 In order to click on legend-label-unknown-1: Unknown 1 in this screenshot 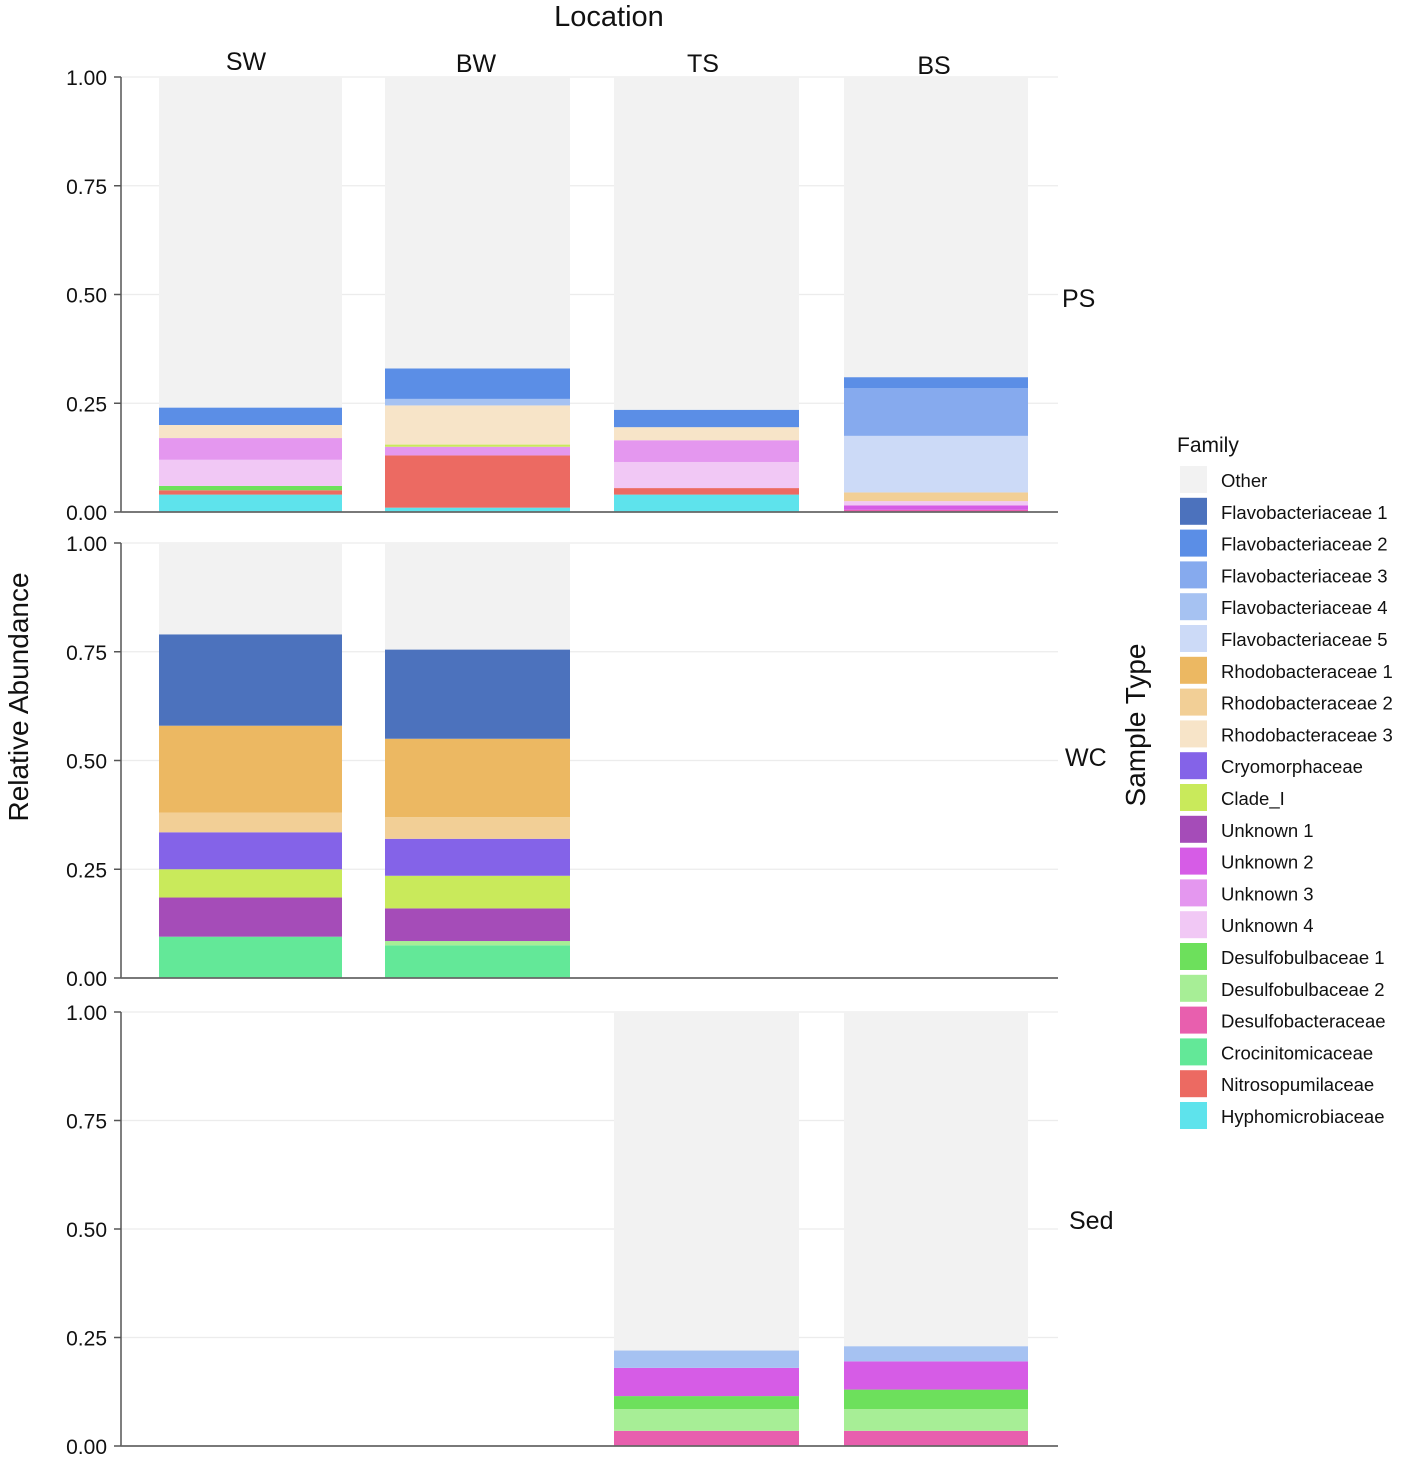, I will do `click(1267, 830)`.